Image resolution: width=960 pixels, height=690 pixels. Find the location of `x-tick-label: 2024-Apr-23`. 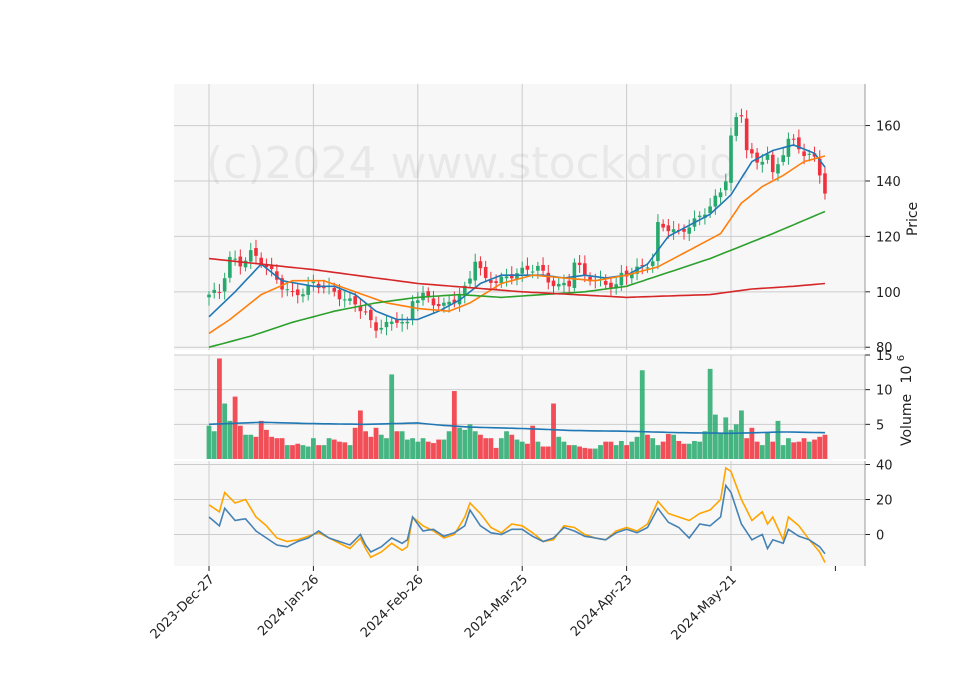

x-tick-label: 2024-Apr-23 is located at coordinates (601, 605).